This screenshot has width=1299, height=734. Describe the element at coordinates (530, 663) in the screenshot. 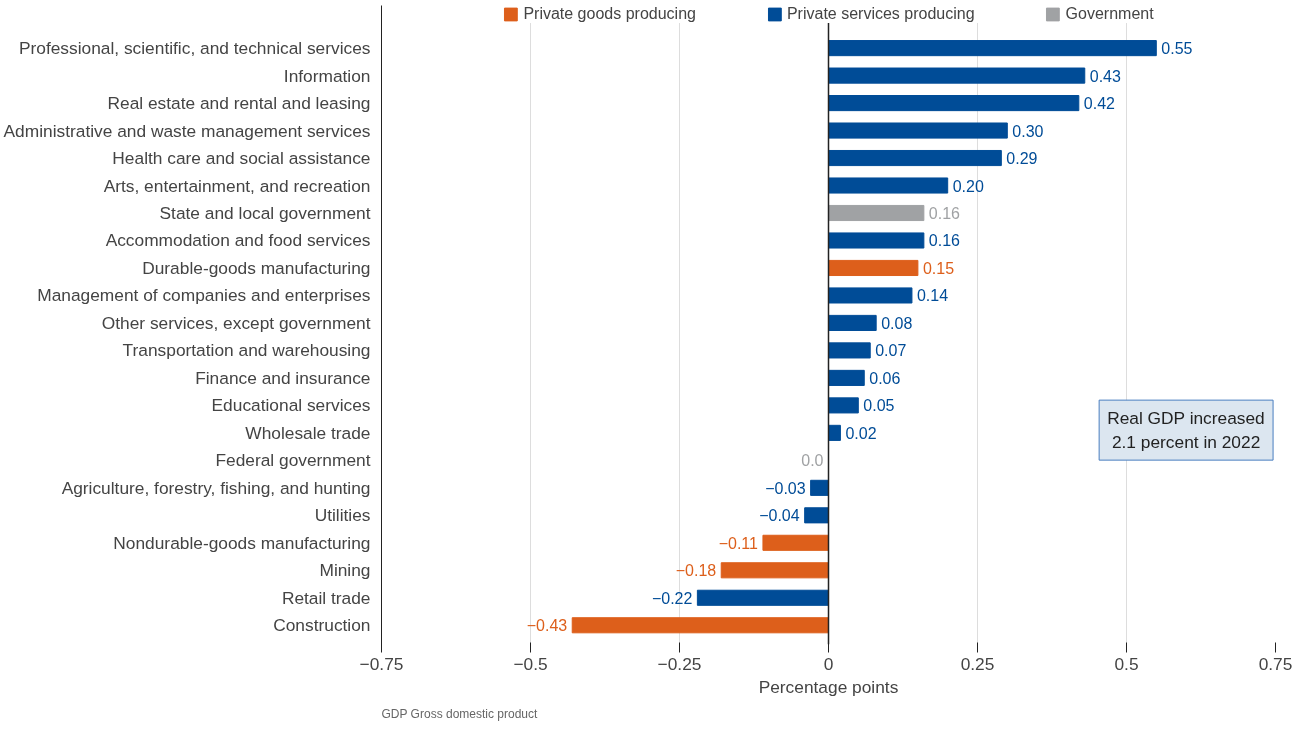

I see `x-tick-label: −0.5` at that location.